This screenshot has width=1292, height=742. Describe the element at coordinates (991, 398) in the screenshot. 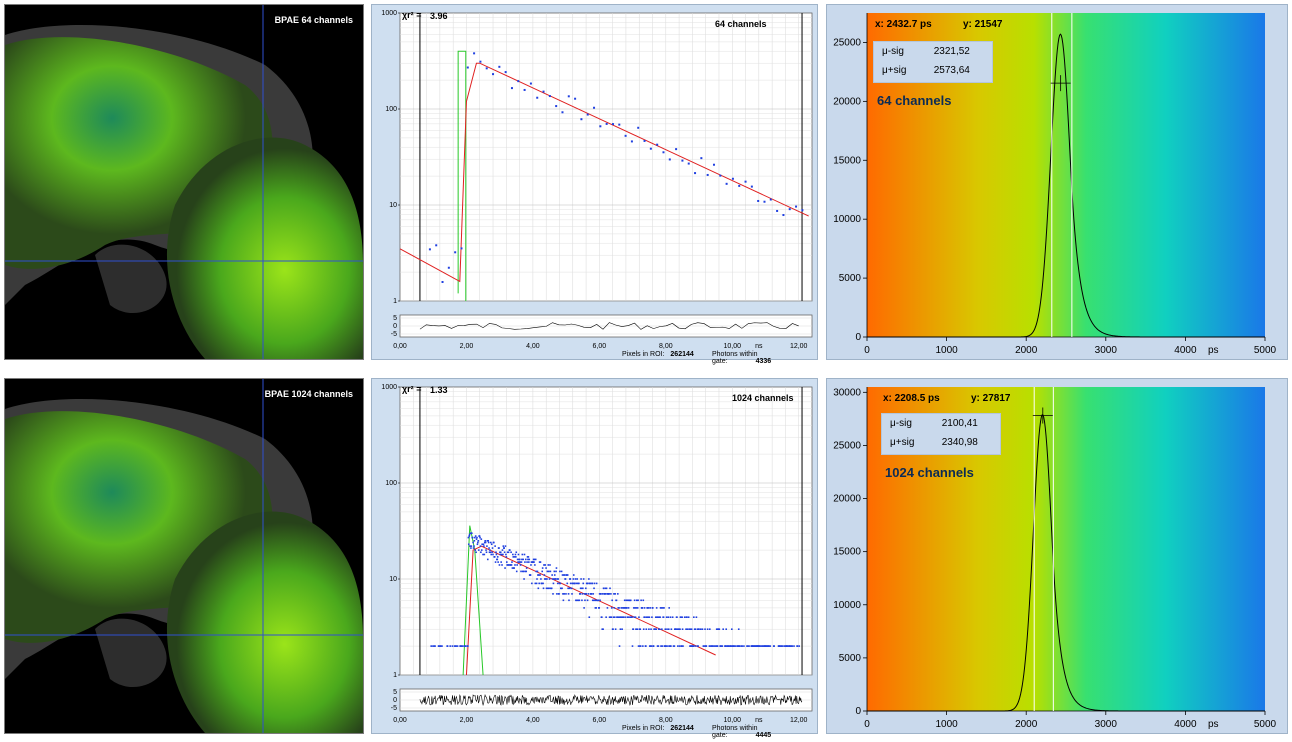

I see `cursor-y-readout: y: 27817` at that location.